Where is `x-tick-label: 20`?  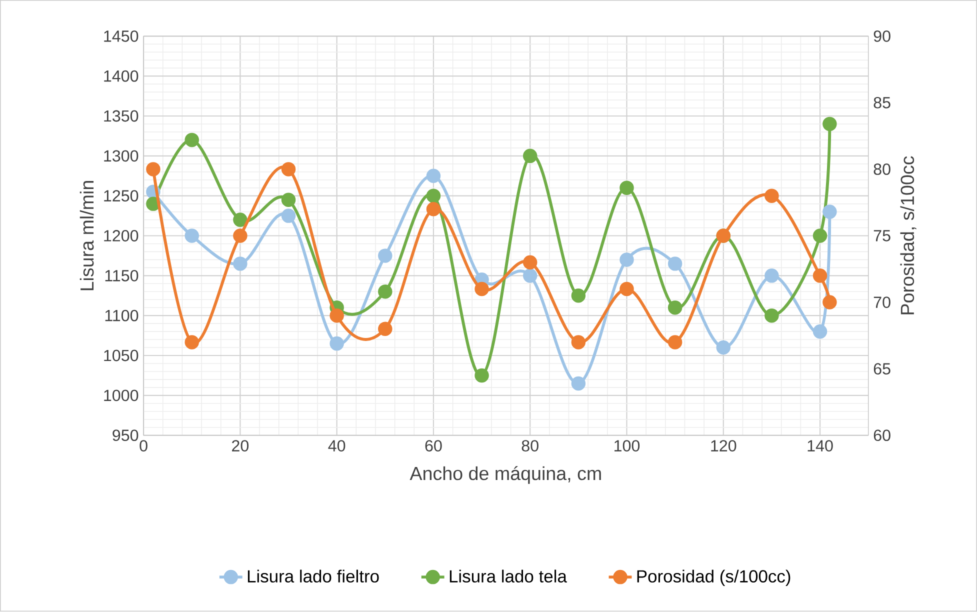 x-tick-label: 20 is located at coordinates (240, 446).